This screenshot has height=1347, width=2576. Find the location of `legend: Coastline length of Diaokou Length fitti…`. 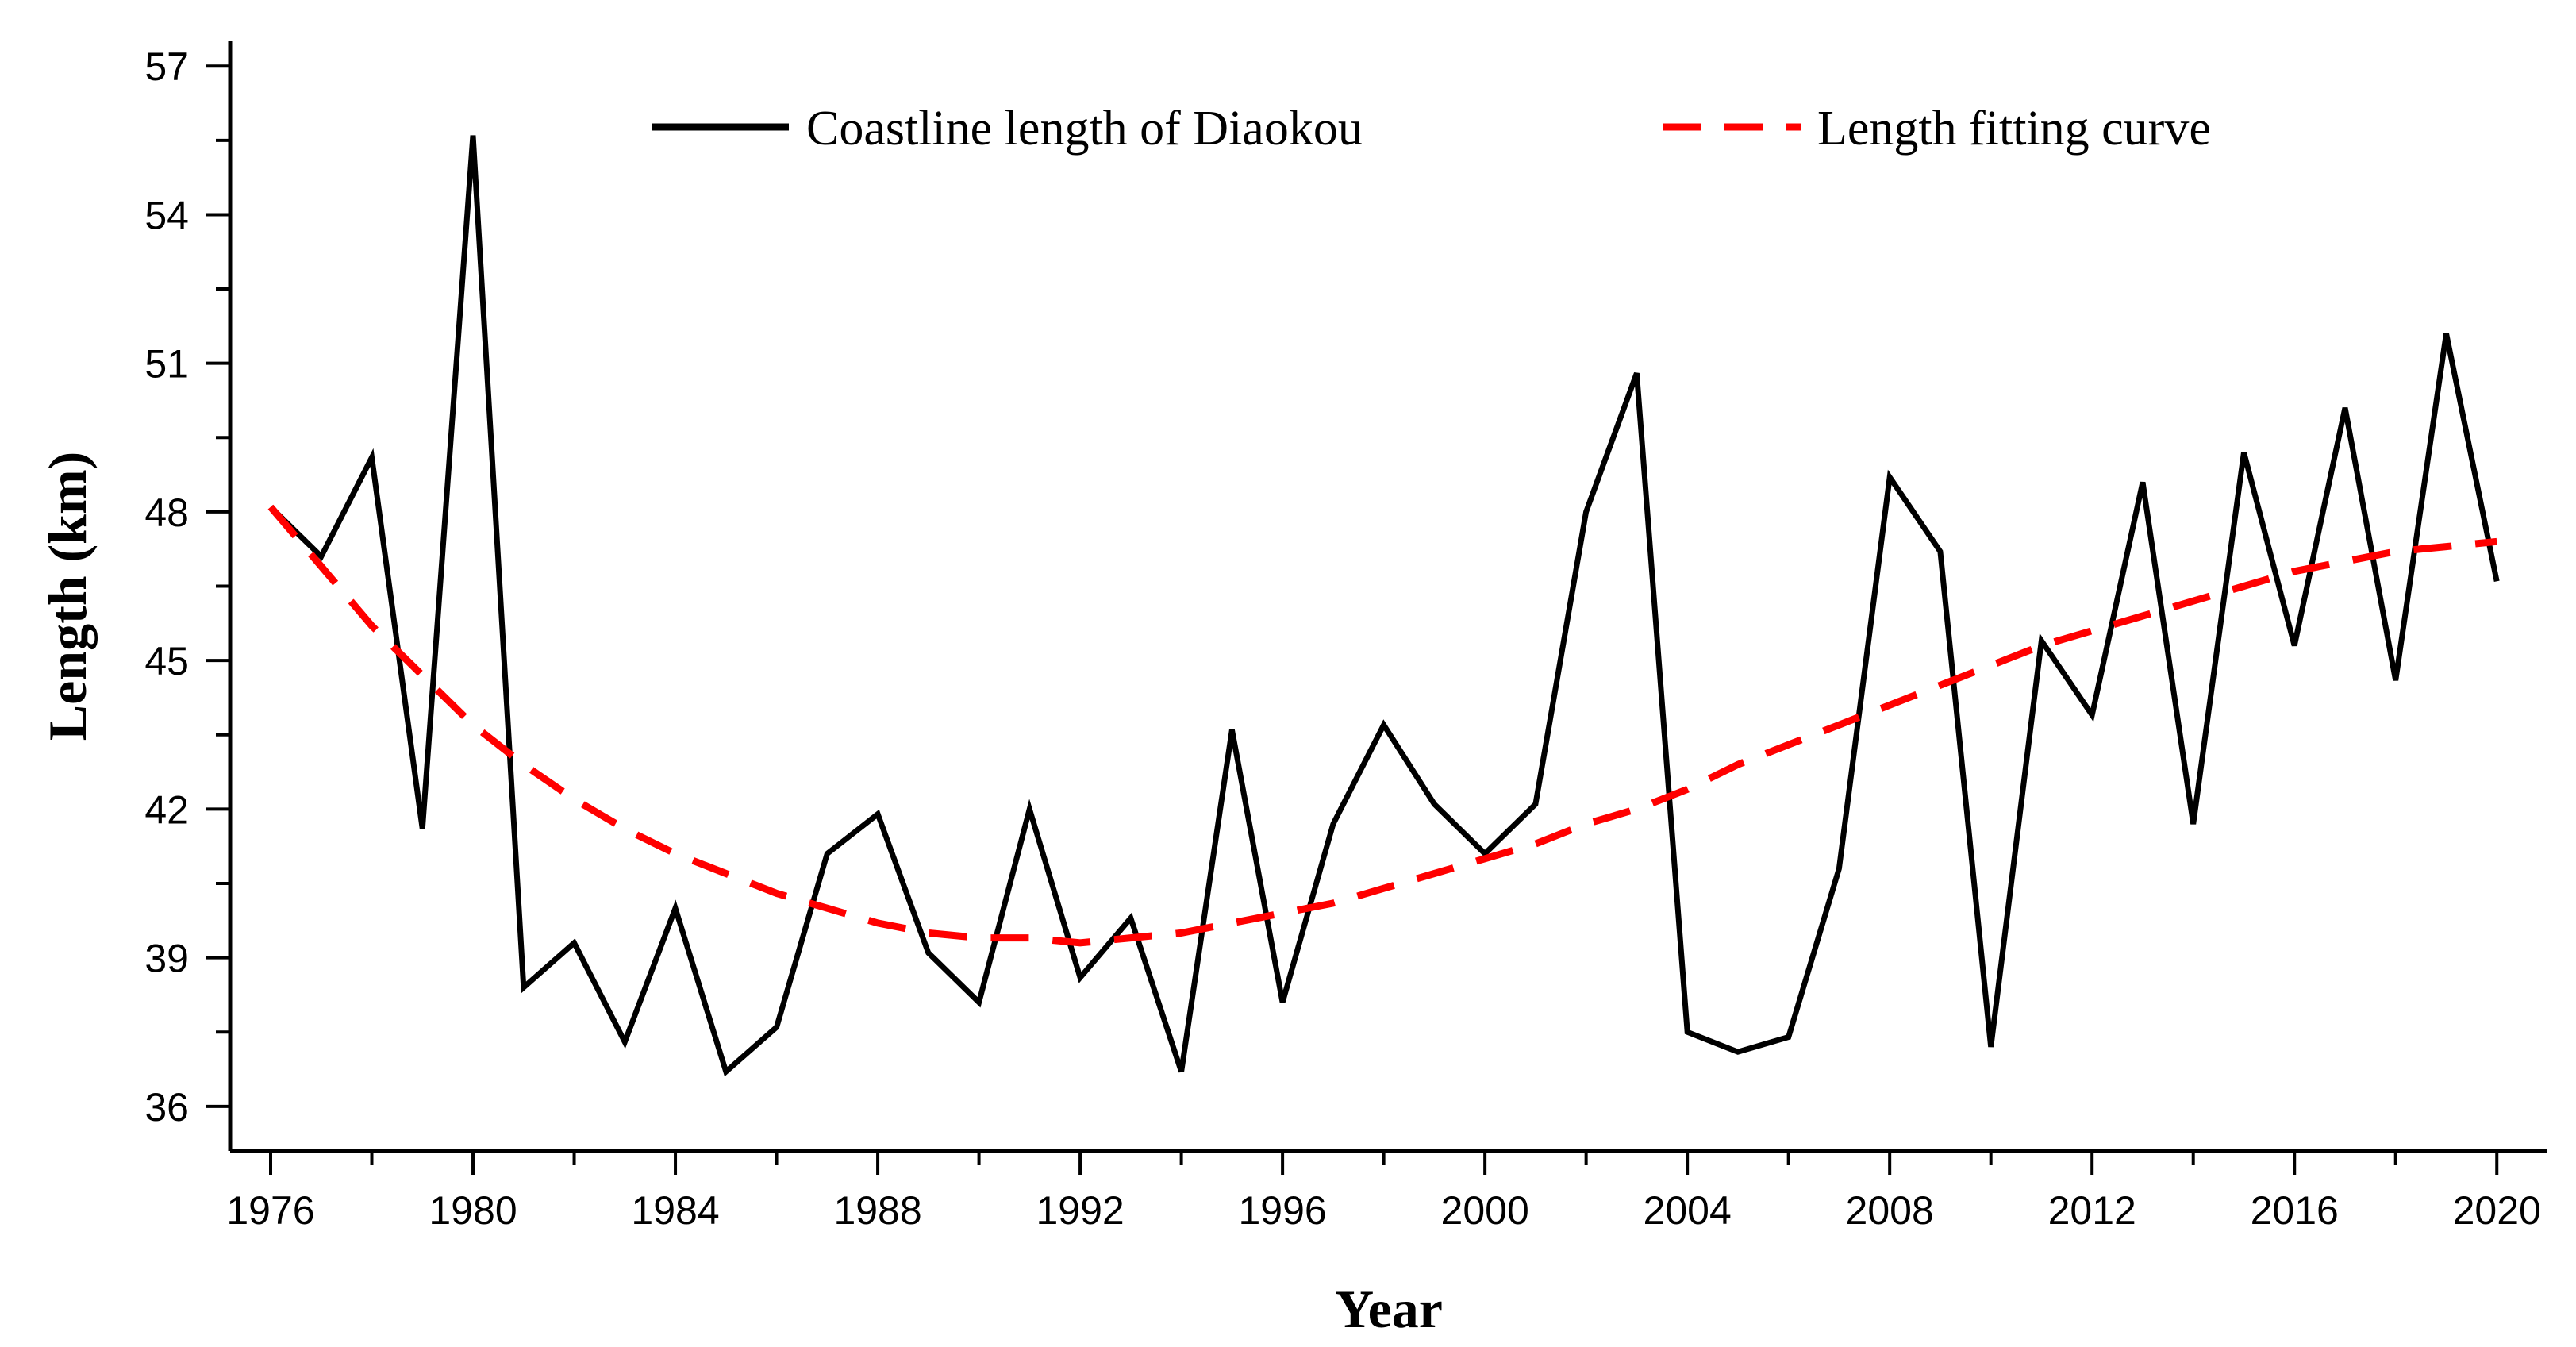

legend: Coastline length of Diaokou Length fitti… is located at coordinates (1431, 129).